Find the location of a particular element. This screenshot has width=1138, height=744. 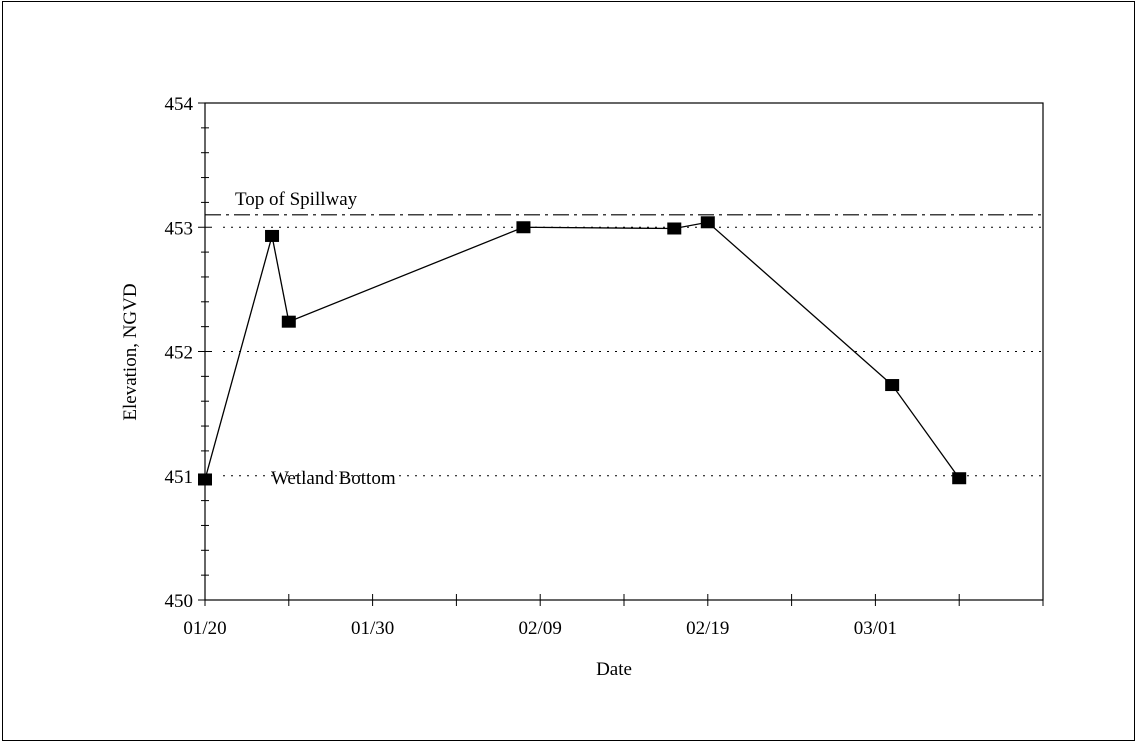

y-axis-ticks: 450 451 452 453 454 is located at coordinates (188, 353).